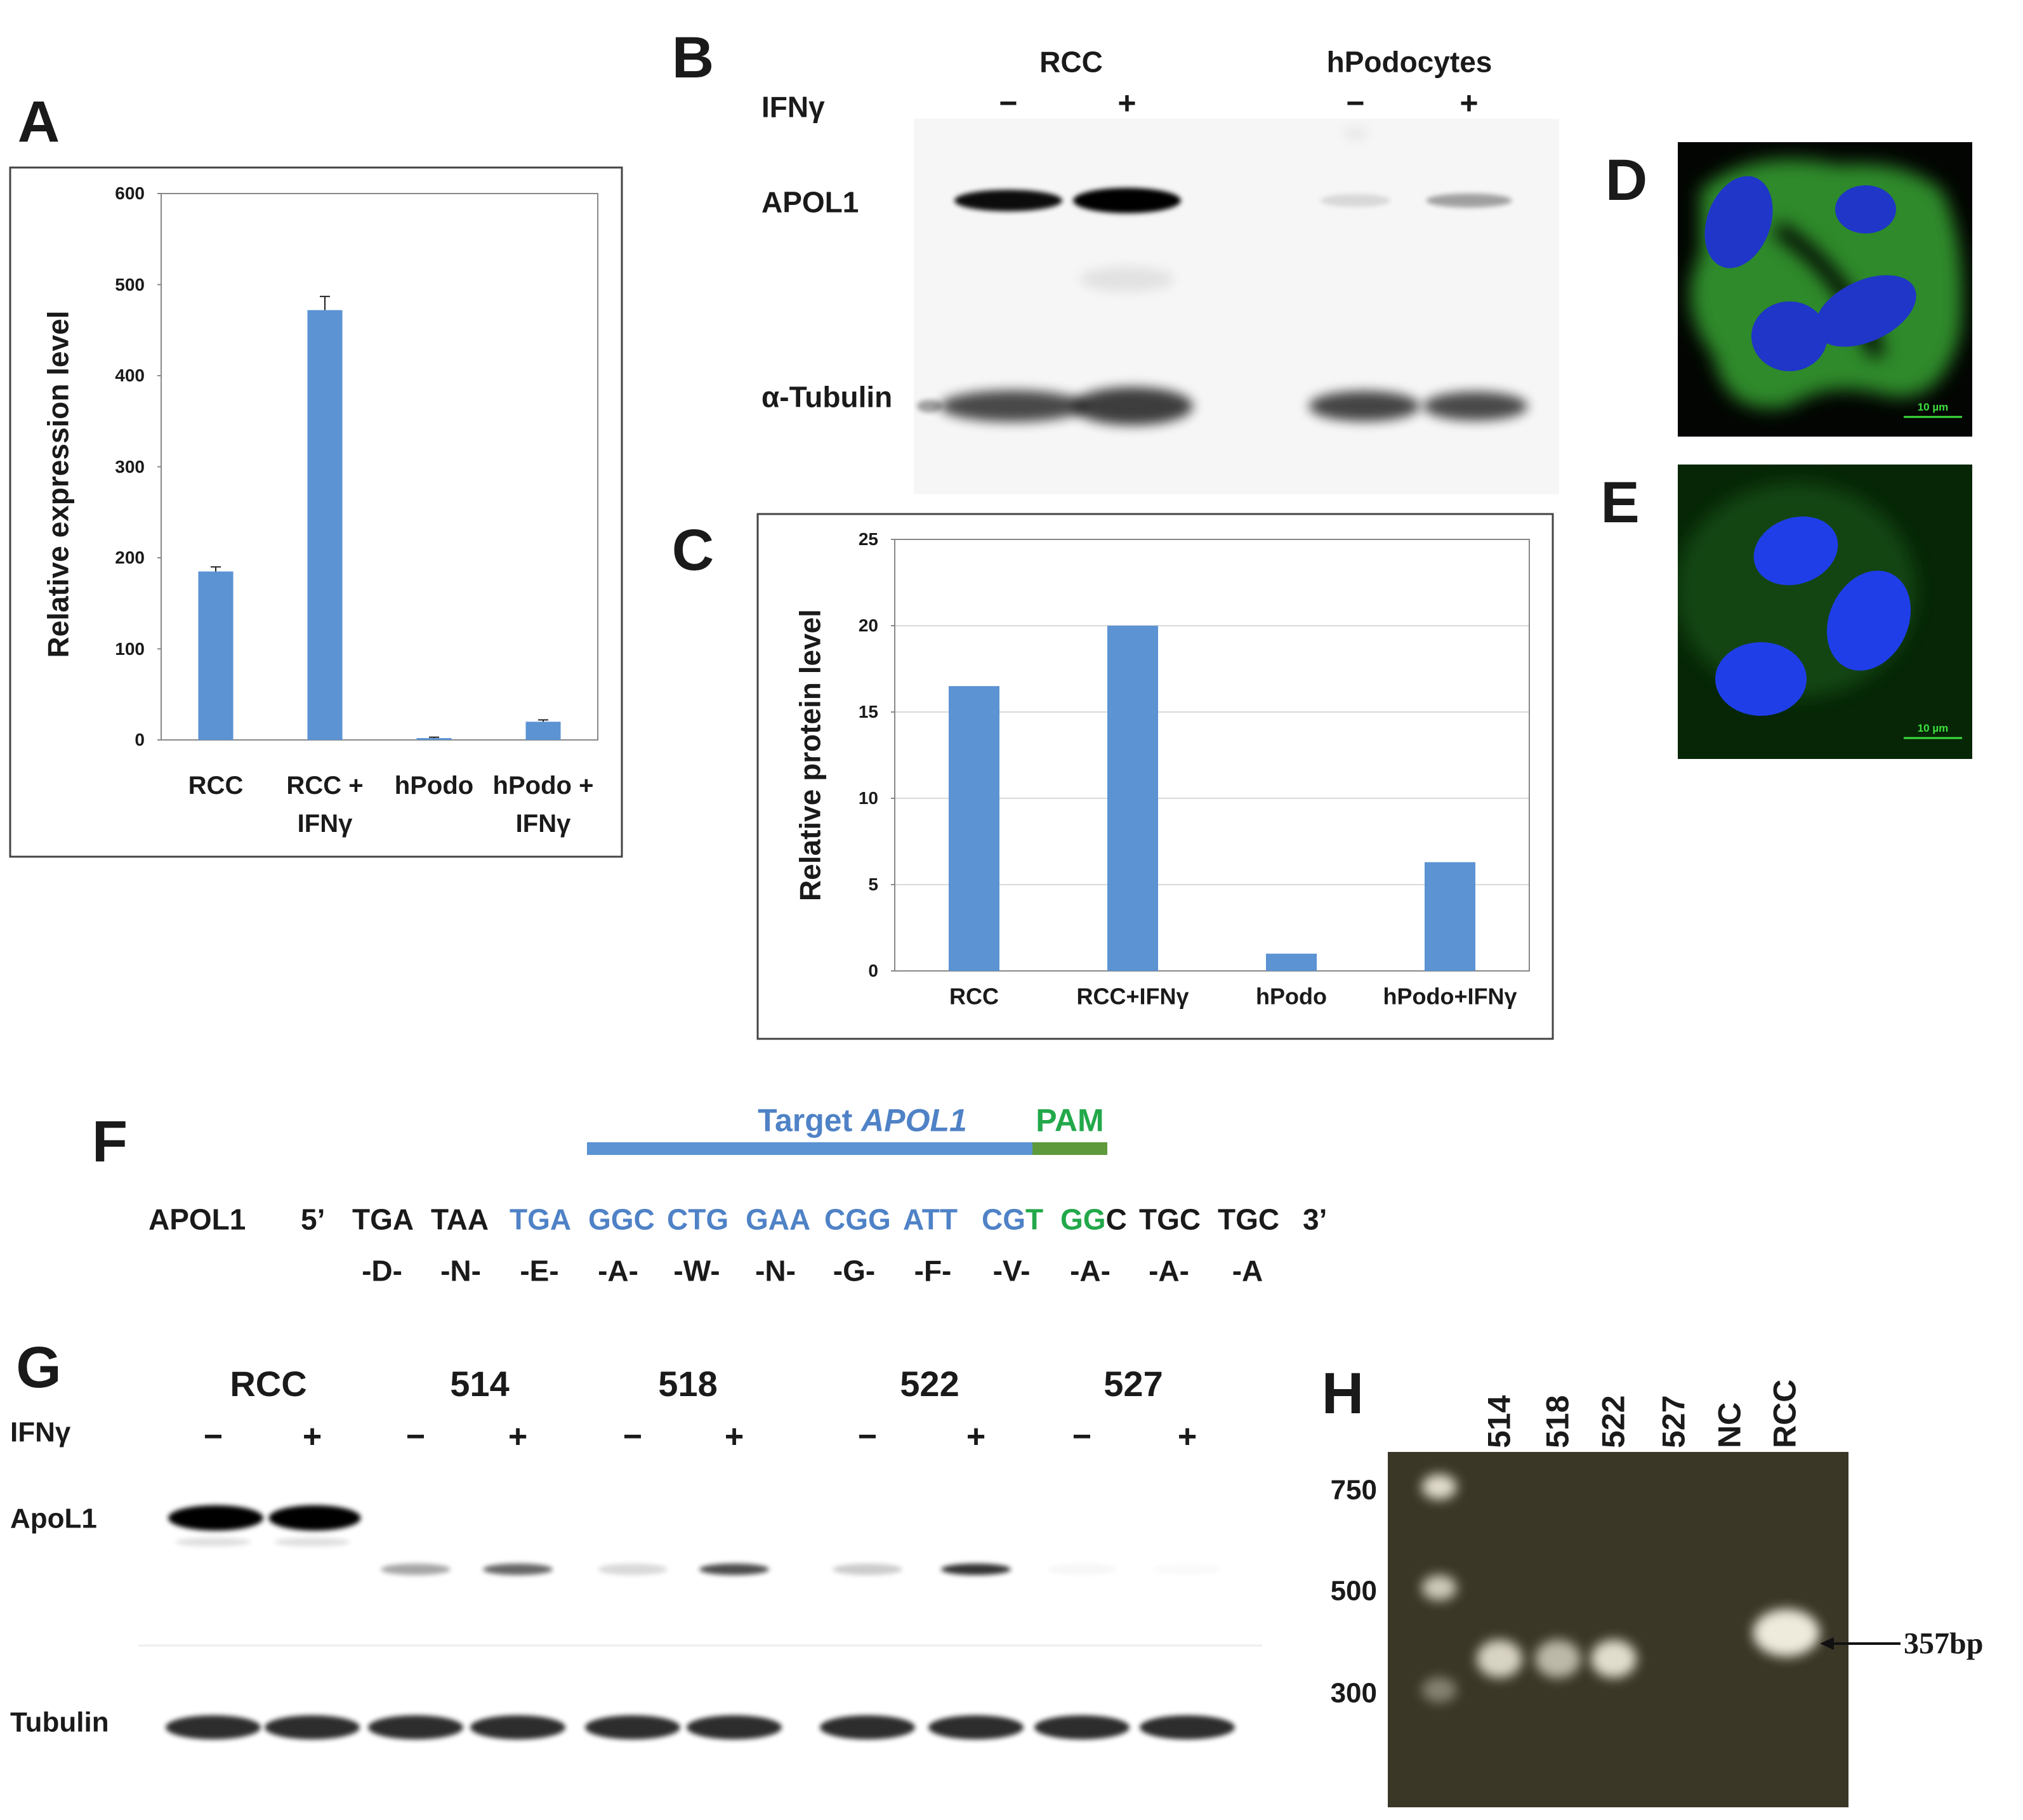 The width and height of the screenshot is (2023, 1820). Describe the element at coordinates (130, 466) in the screenshot. I see `y-tick-label: 300` at that location.